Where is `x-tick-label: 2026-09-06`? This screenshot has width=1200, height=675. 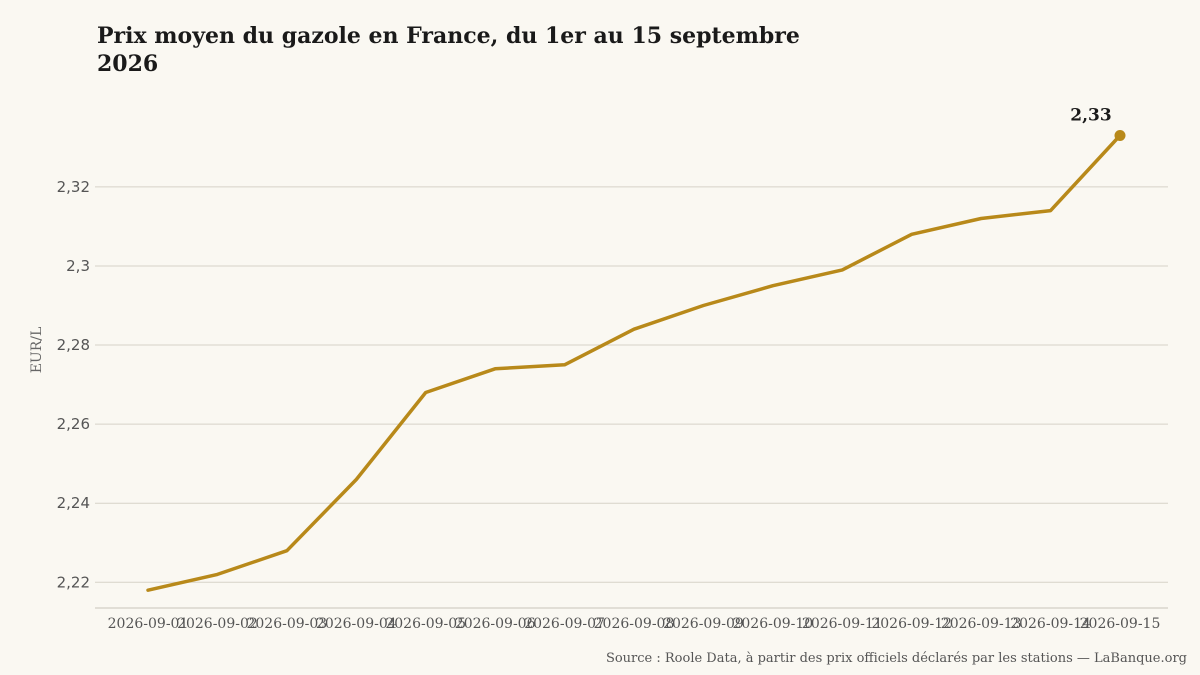
x-tick-label: 2026-09-06 is located at coordinates (495, 624).